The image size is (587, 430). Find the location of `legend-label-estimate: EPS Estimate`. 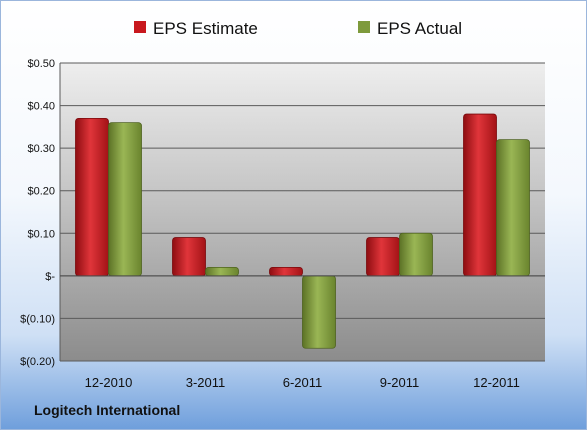

legend-label-estimate: EPS Estimate is located at coordinates (205, 28).